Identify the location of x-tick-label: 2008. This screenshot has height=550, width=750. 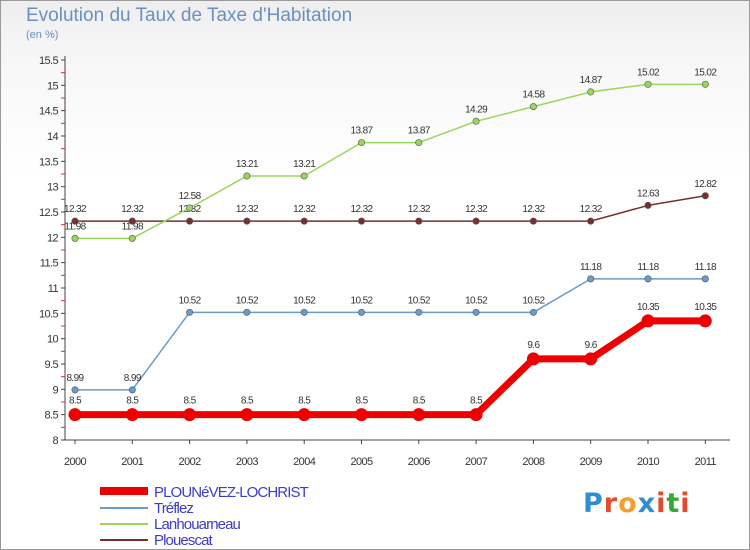
(533, 462).